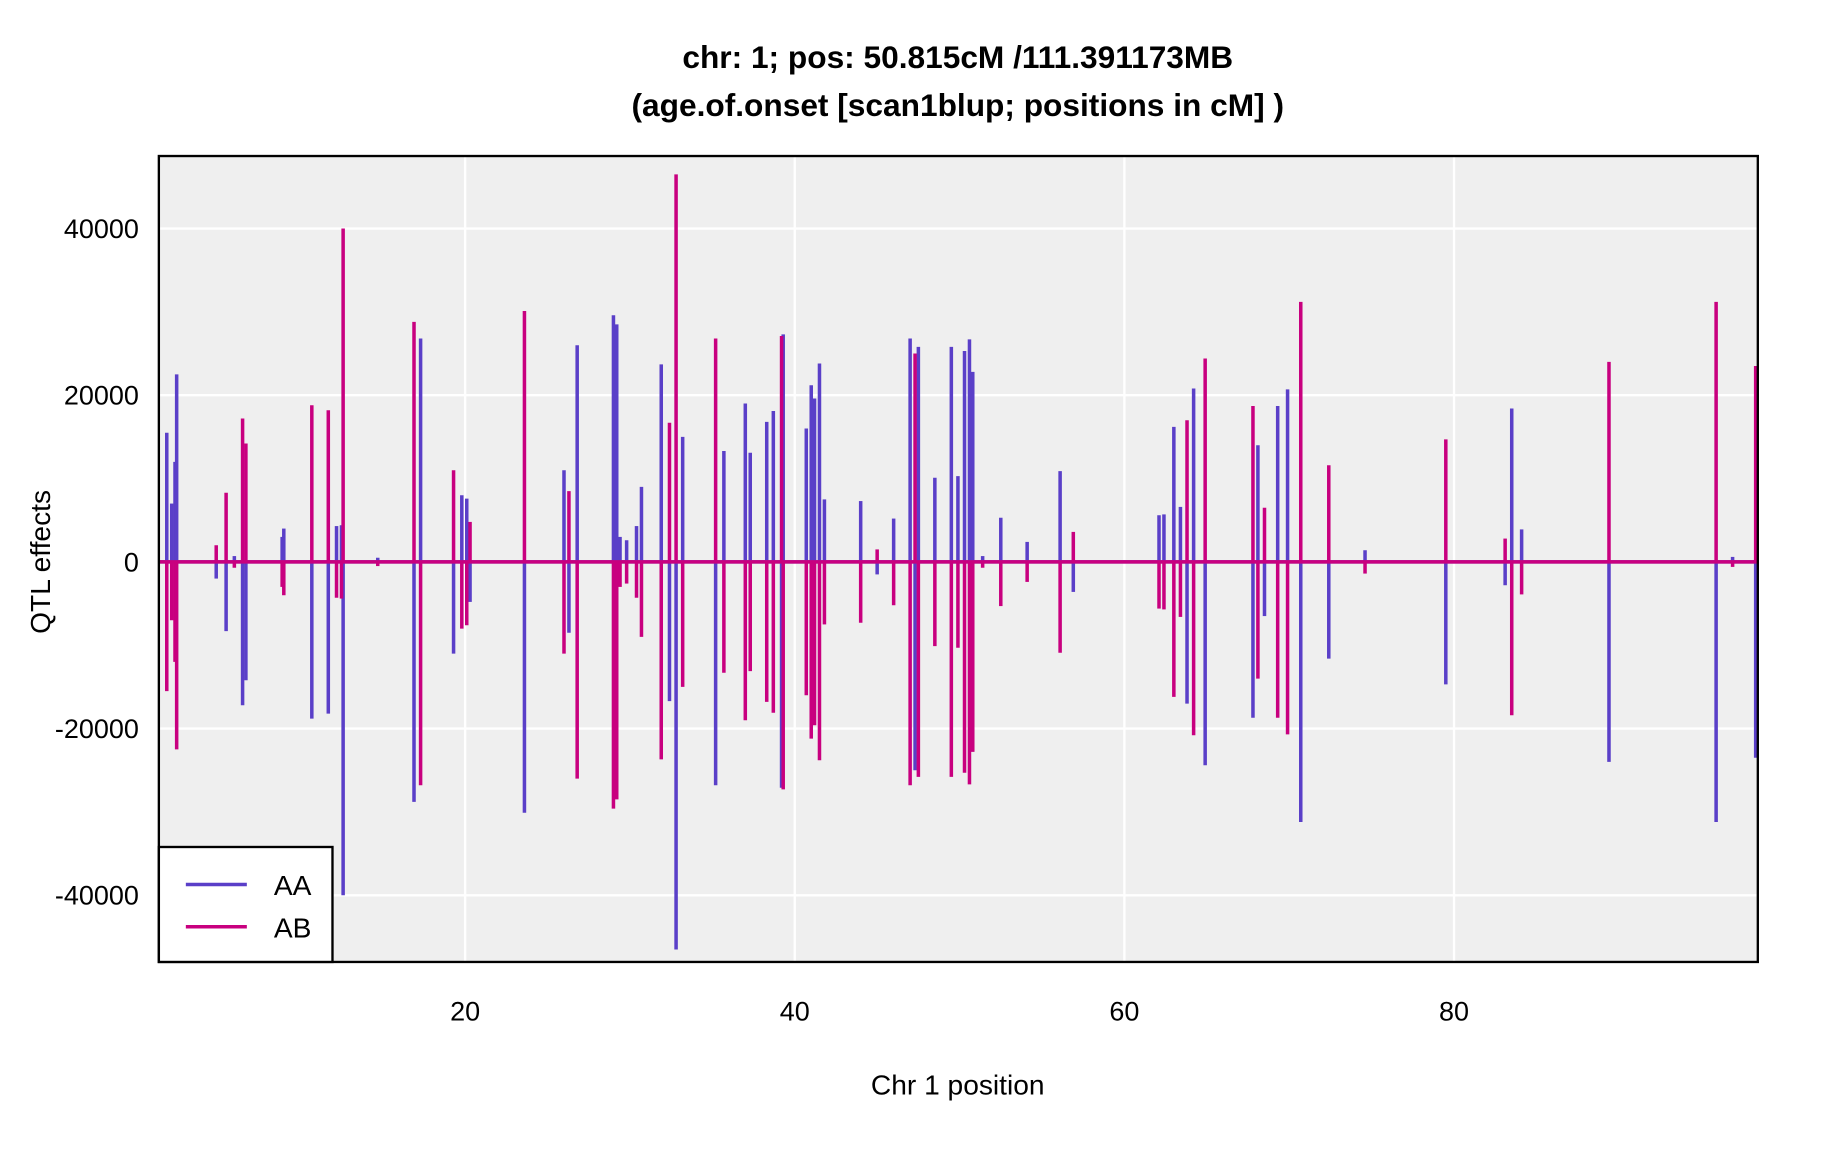  Describe the element at coordinates (293, 927) in the screenshot. I see `legend-label: AB` at that location.